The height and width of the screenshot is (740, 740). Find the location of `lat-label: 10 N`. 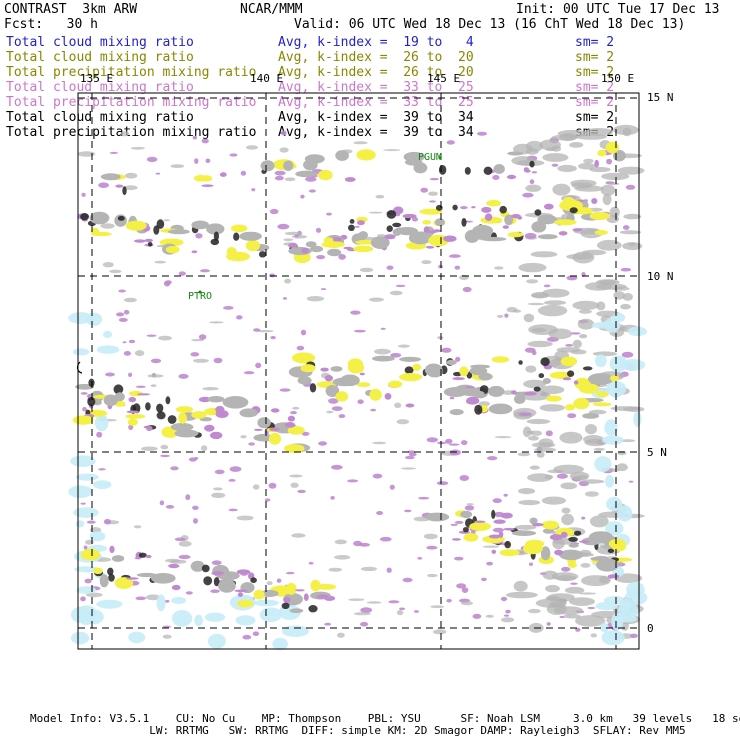

lat-label: 10 N is located at coordinates (660, 276).